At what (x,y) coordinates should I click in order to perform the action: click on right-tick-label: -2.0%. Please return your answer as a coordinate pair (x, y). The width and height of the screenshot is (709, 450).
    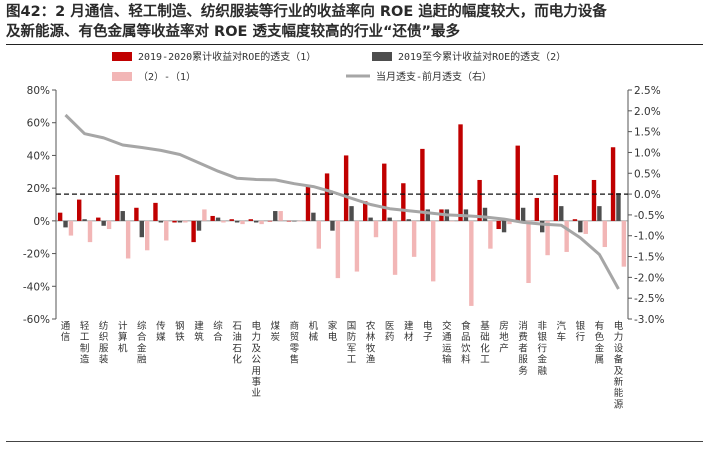
    Looking at the image, I should click on (649, 278).